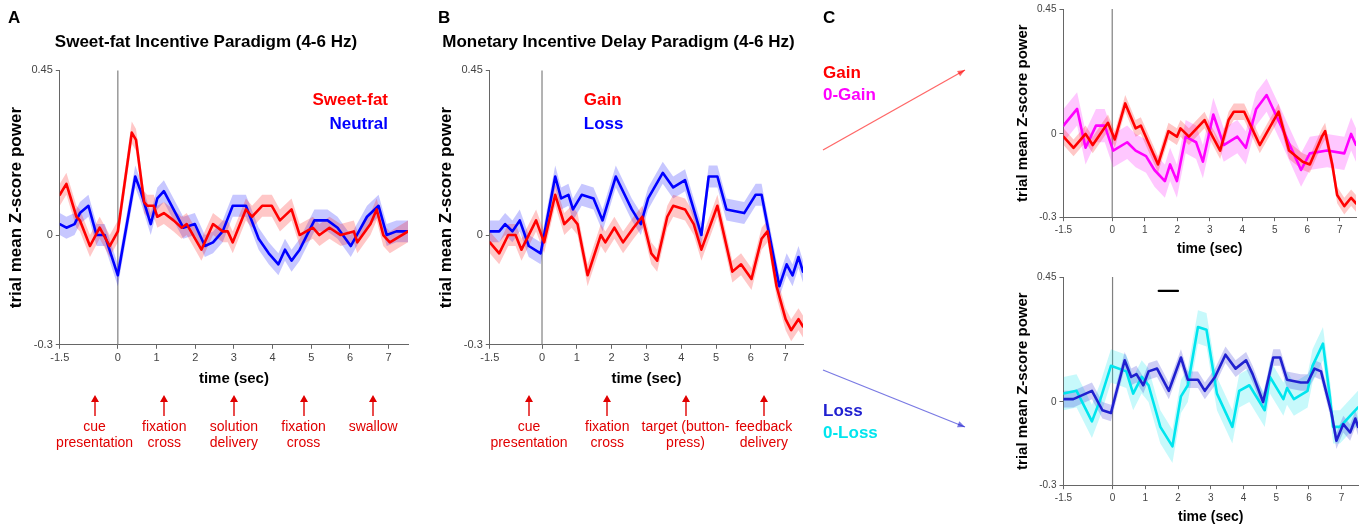  Describe the element at coordinates (685, 433) in the screenshot. I see `text: target (button-press)` at that location.